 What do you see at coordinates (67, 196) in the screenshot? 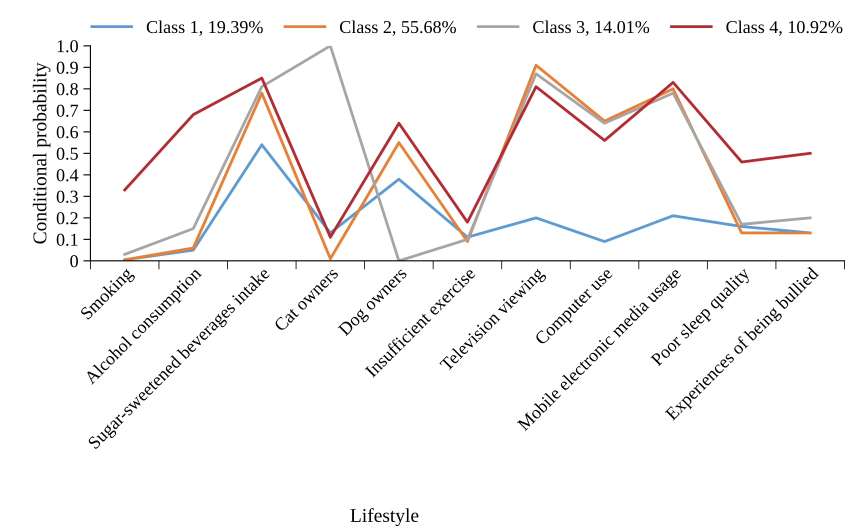
I see `y-tick-label: 0.3` at bounding box center [67, 196].